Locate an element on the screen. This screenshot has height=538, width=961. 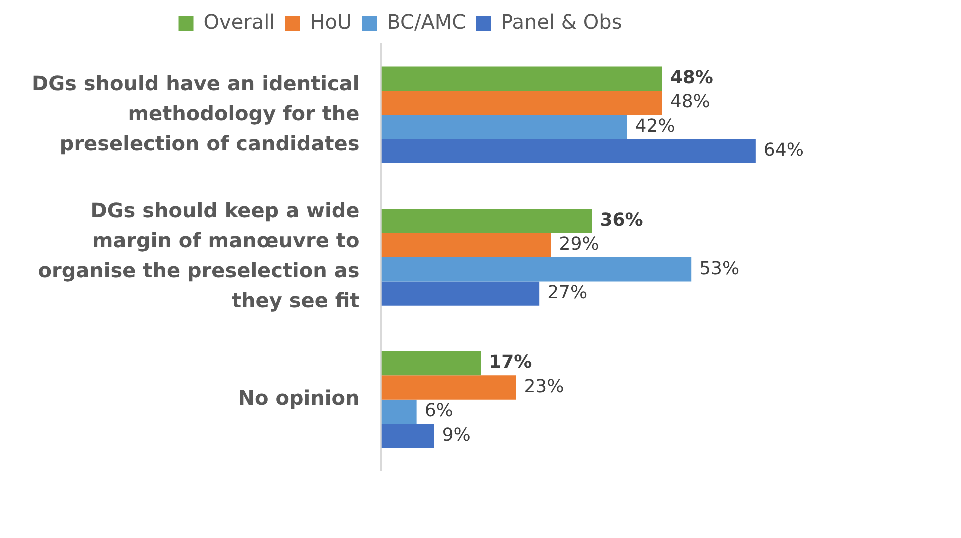
legend-label: HoU is located at coordinates (331, 22).